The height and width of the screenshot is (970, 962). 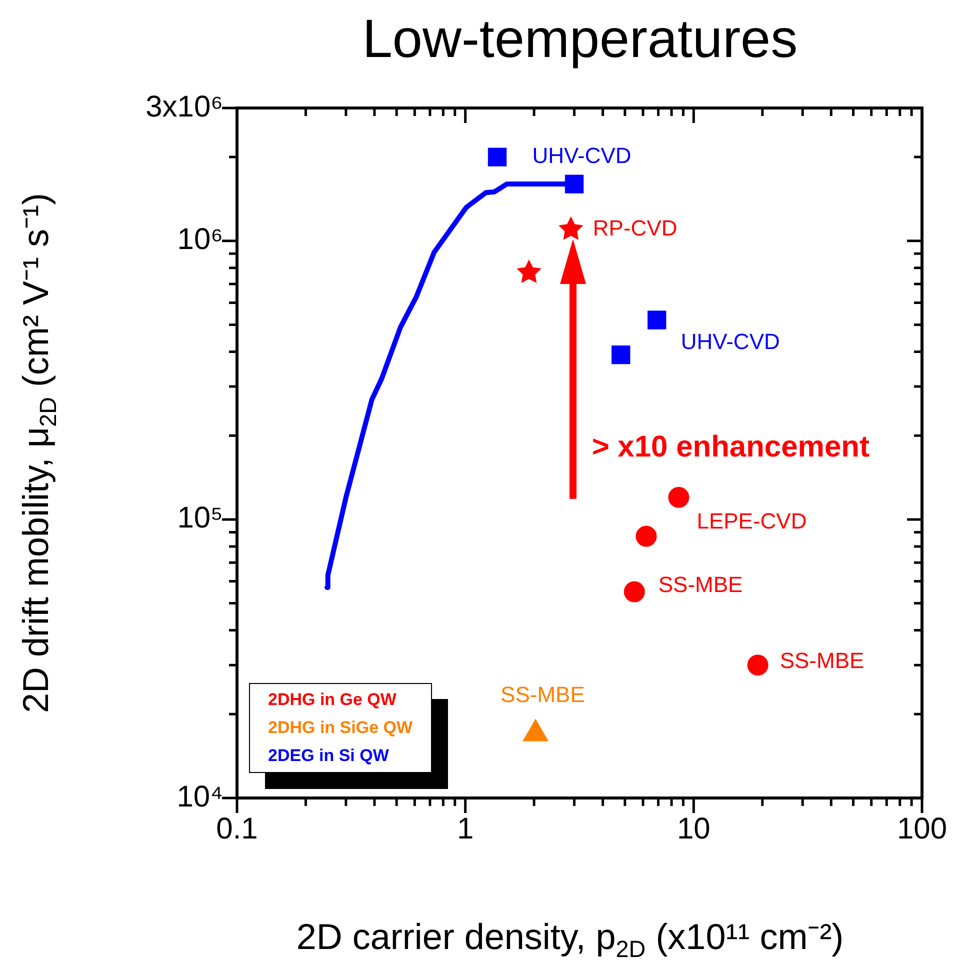 What do you see at coordinates (580, 39) in the screenshot?
I see `chart-title: Low-temperatures` at bounding box center [580, 39].